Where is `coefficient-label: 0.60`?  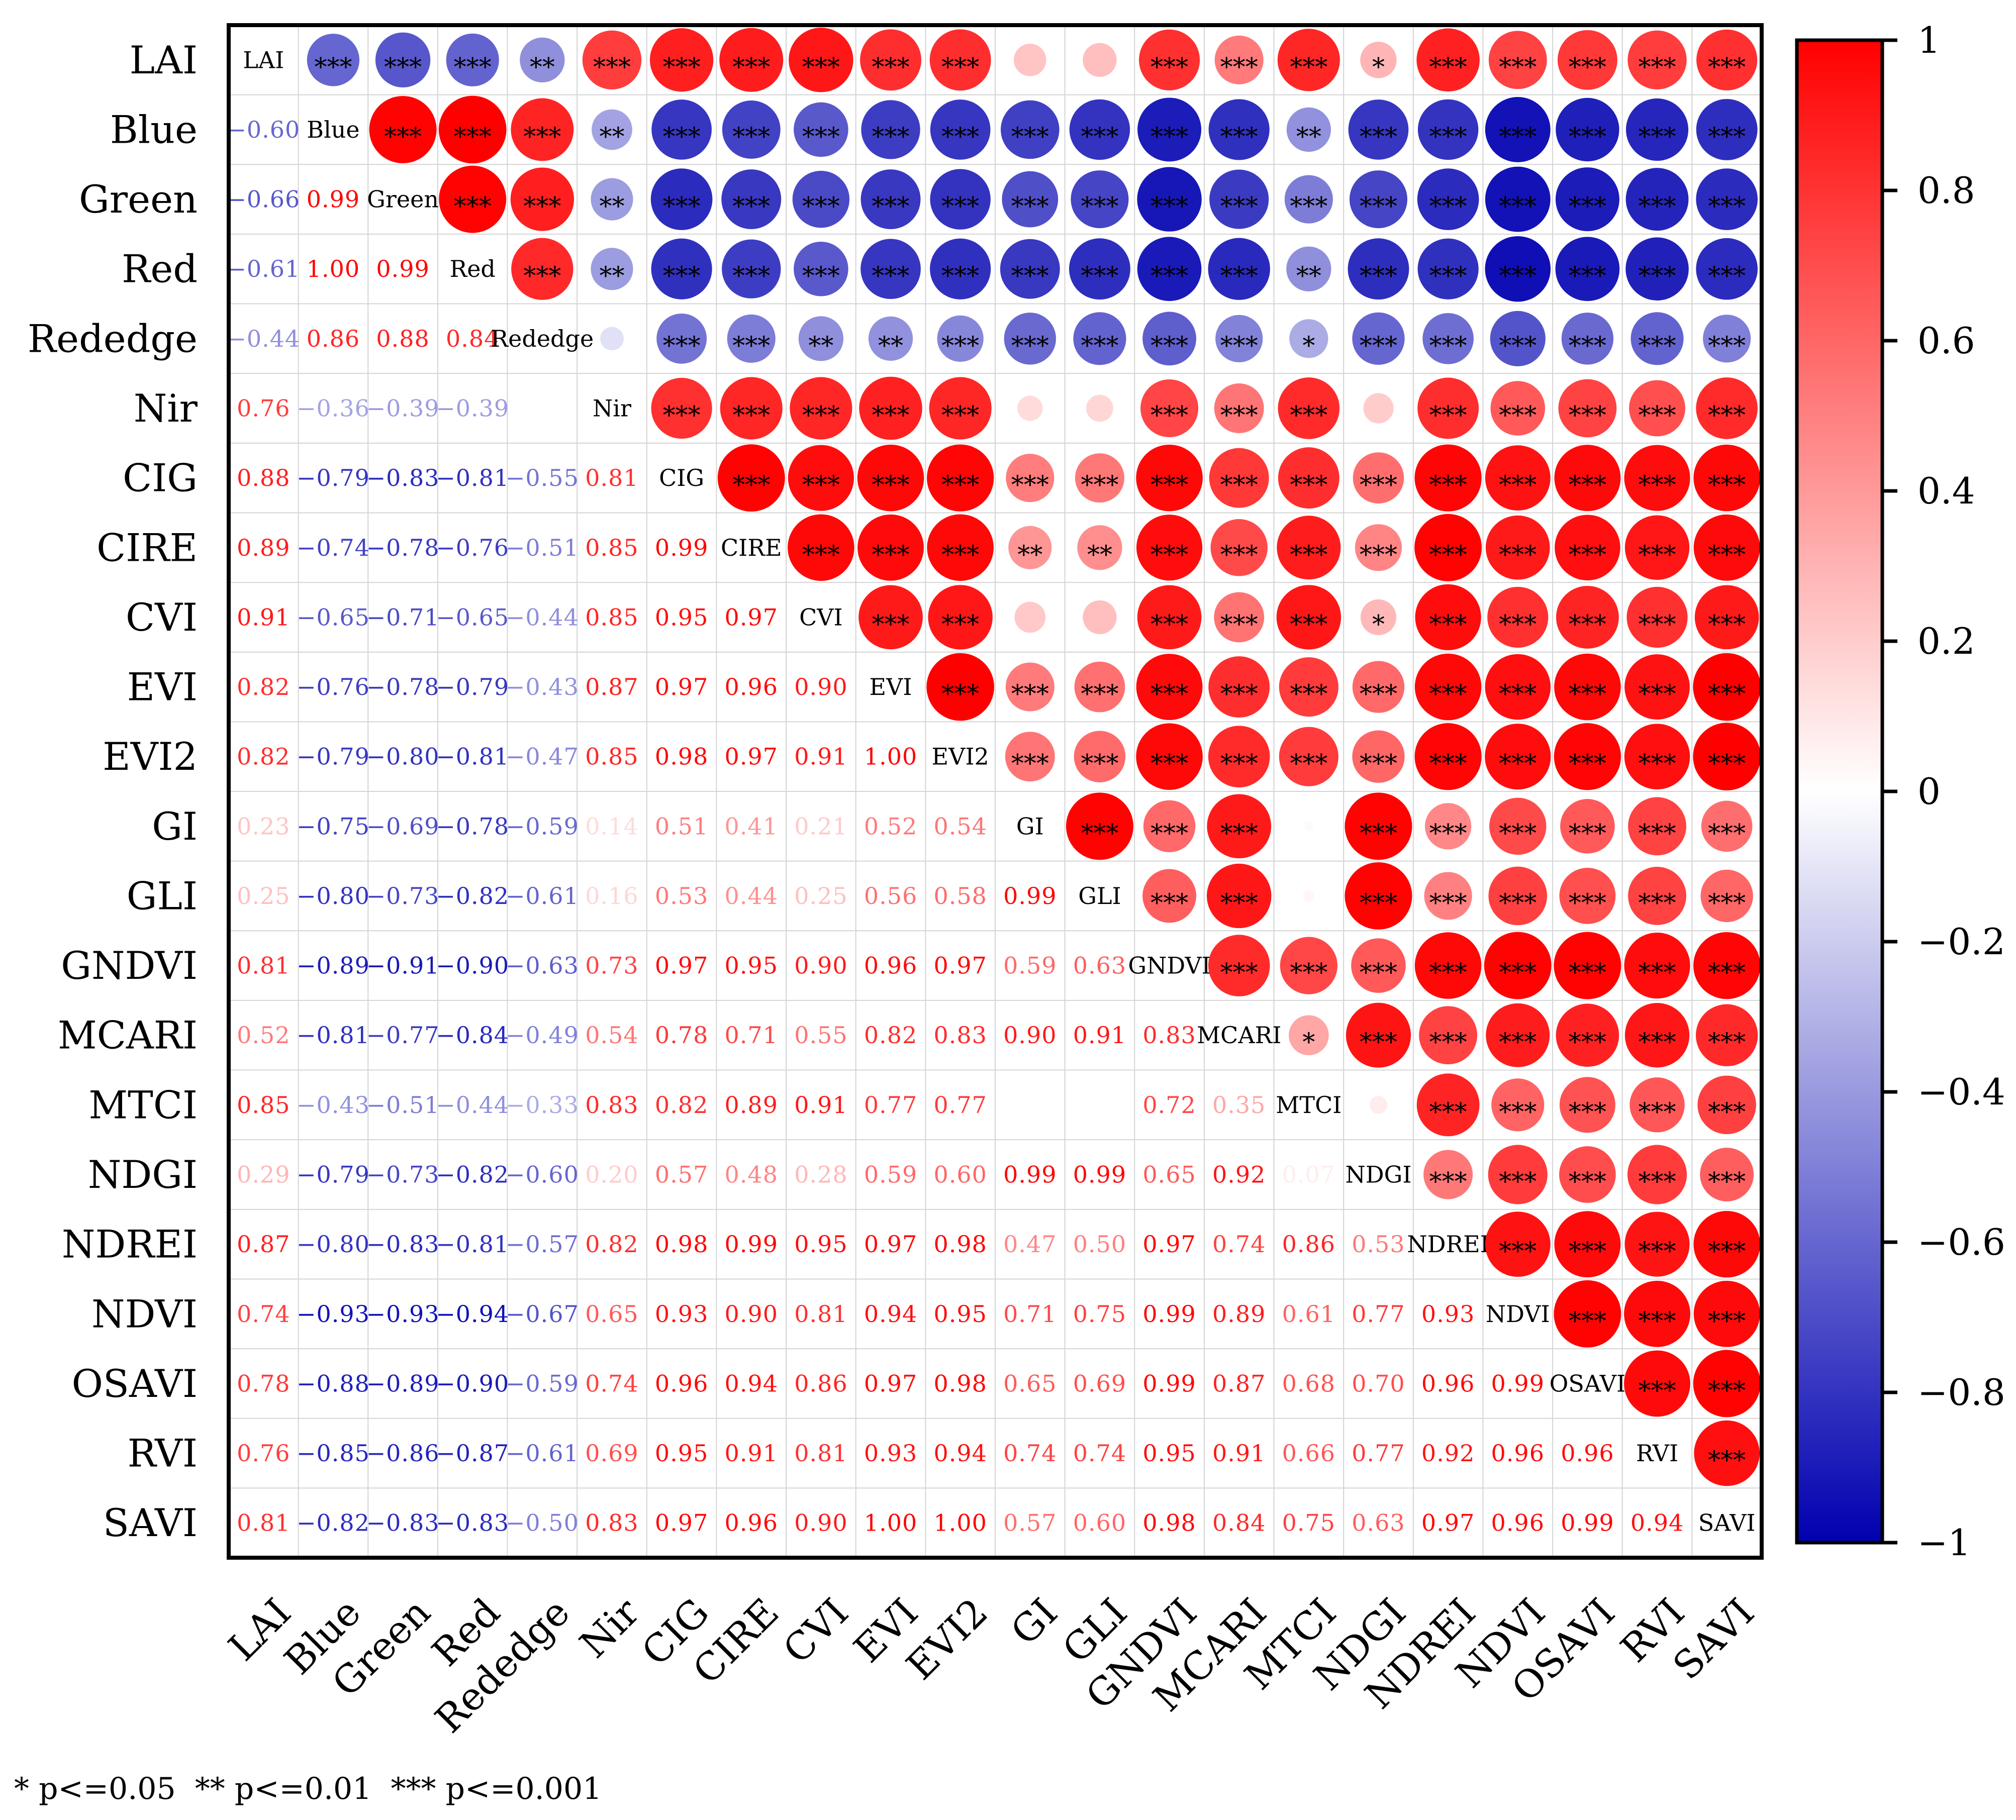
coefficient-label: 0.60 is located at coordinates (1099, 1523).